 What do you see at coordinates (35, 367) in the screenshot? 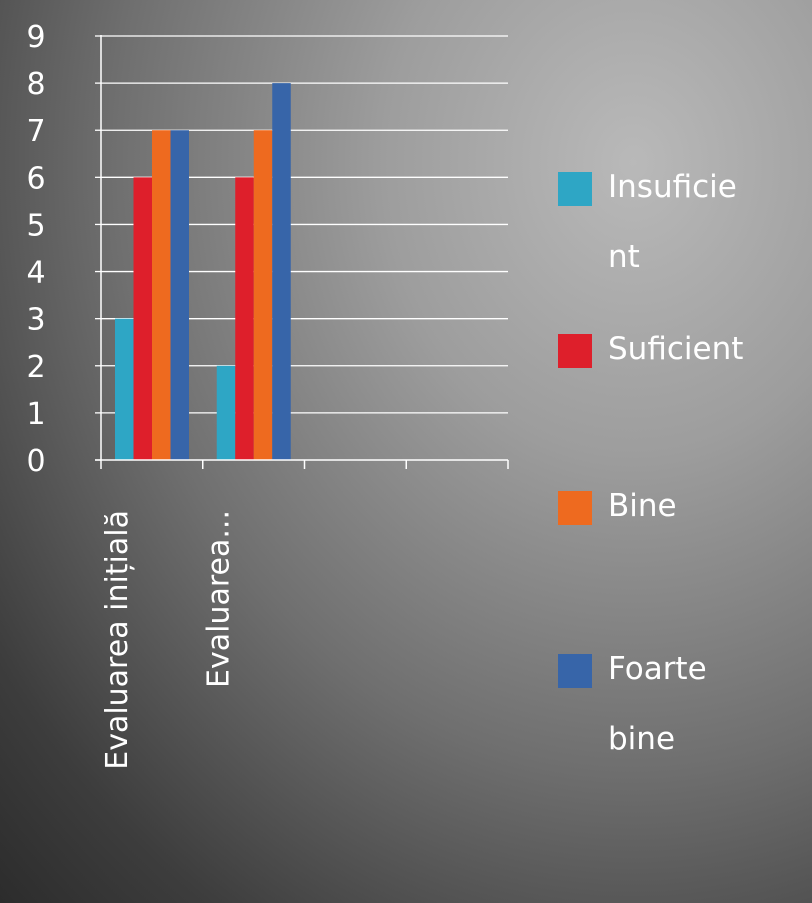
I see `y-tick-label: 2` at bounding box center [35, 367].